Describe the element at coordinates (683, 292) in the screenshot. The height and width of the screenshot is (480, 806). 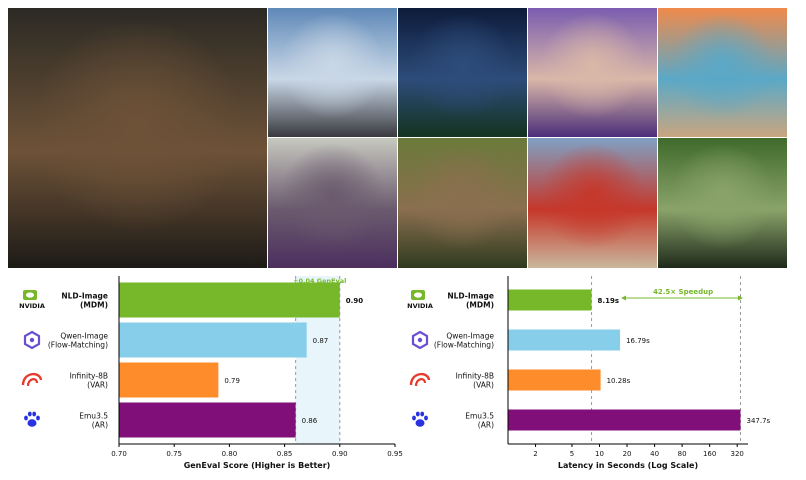
I see `speedup-annotation: 42.5× Speedup` at that location.